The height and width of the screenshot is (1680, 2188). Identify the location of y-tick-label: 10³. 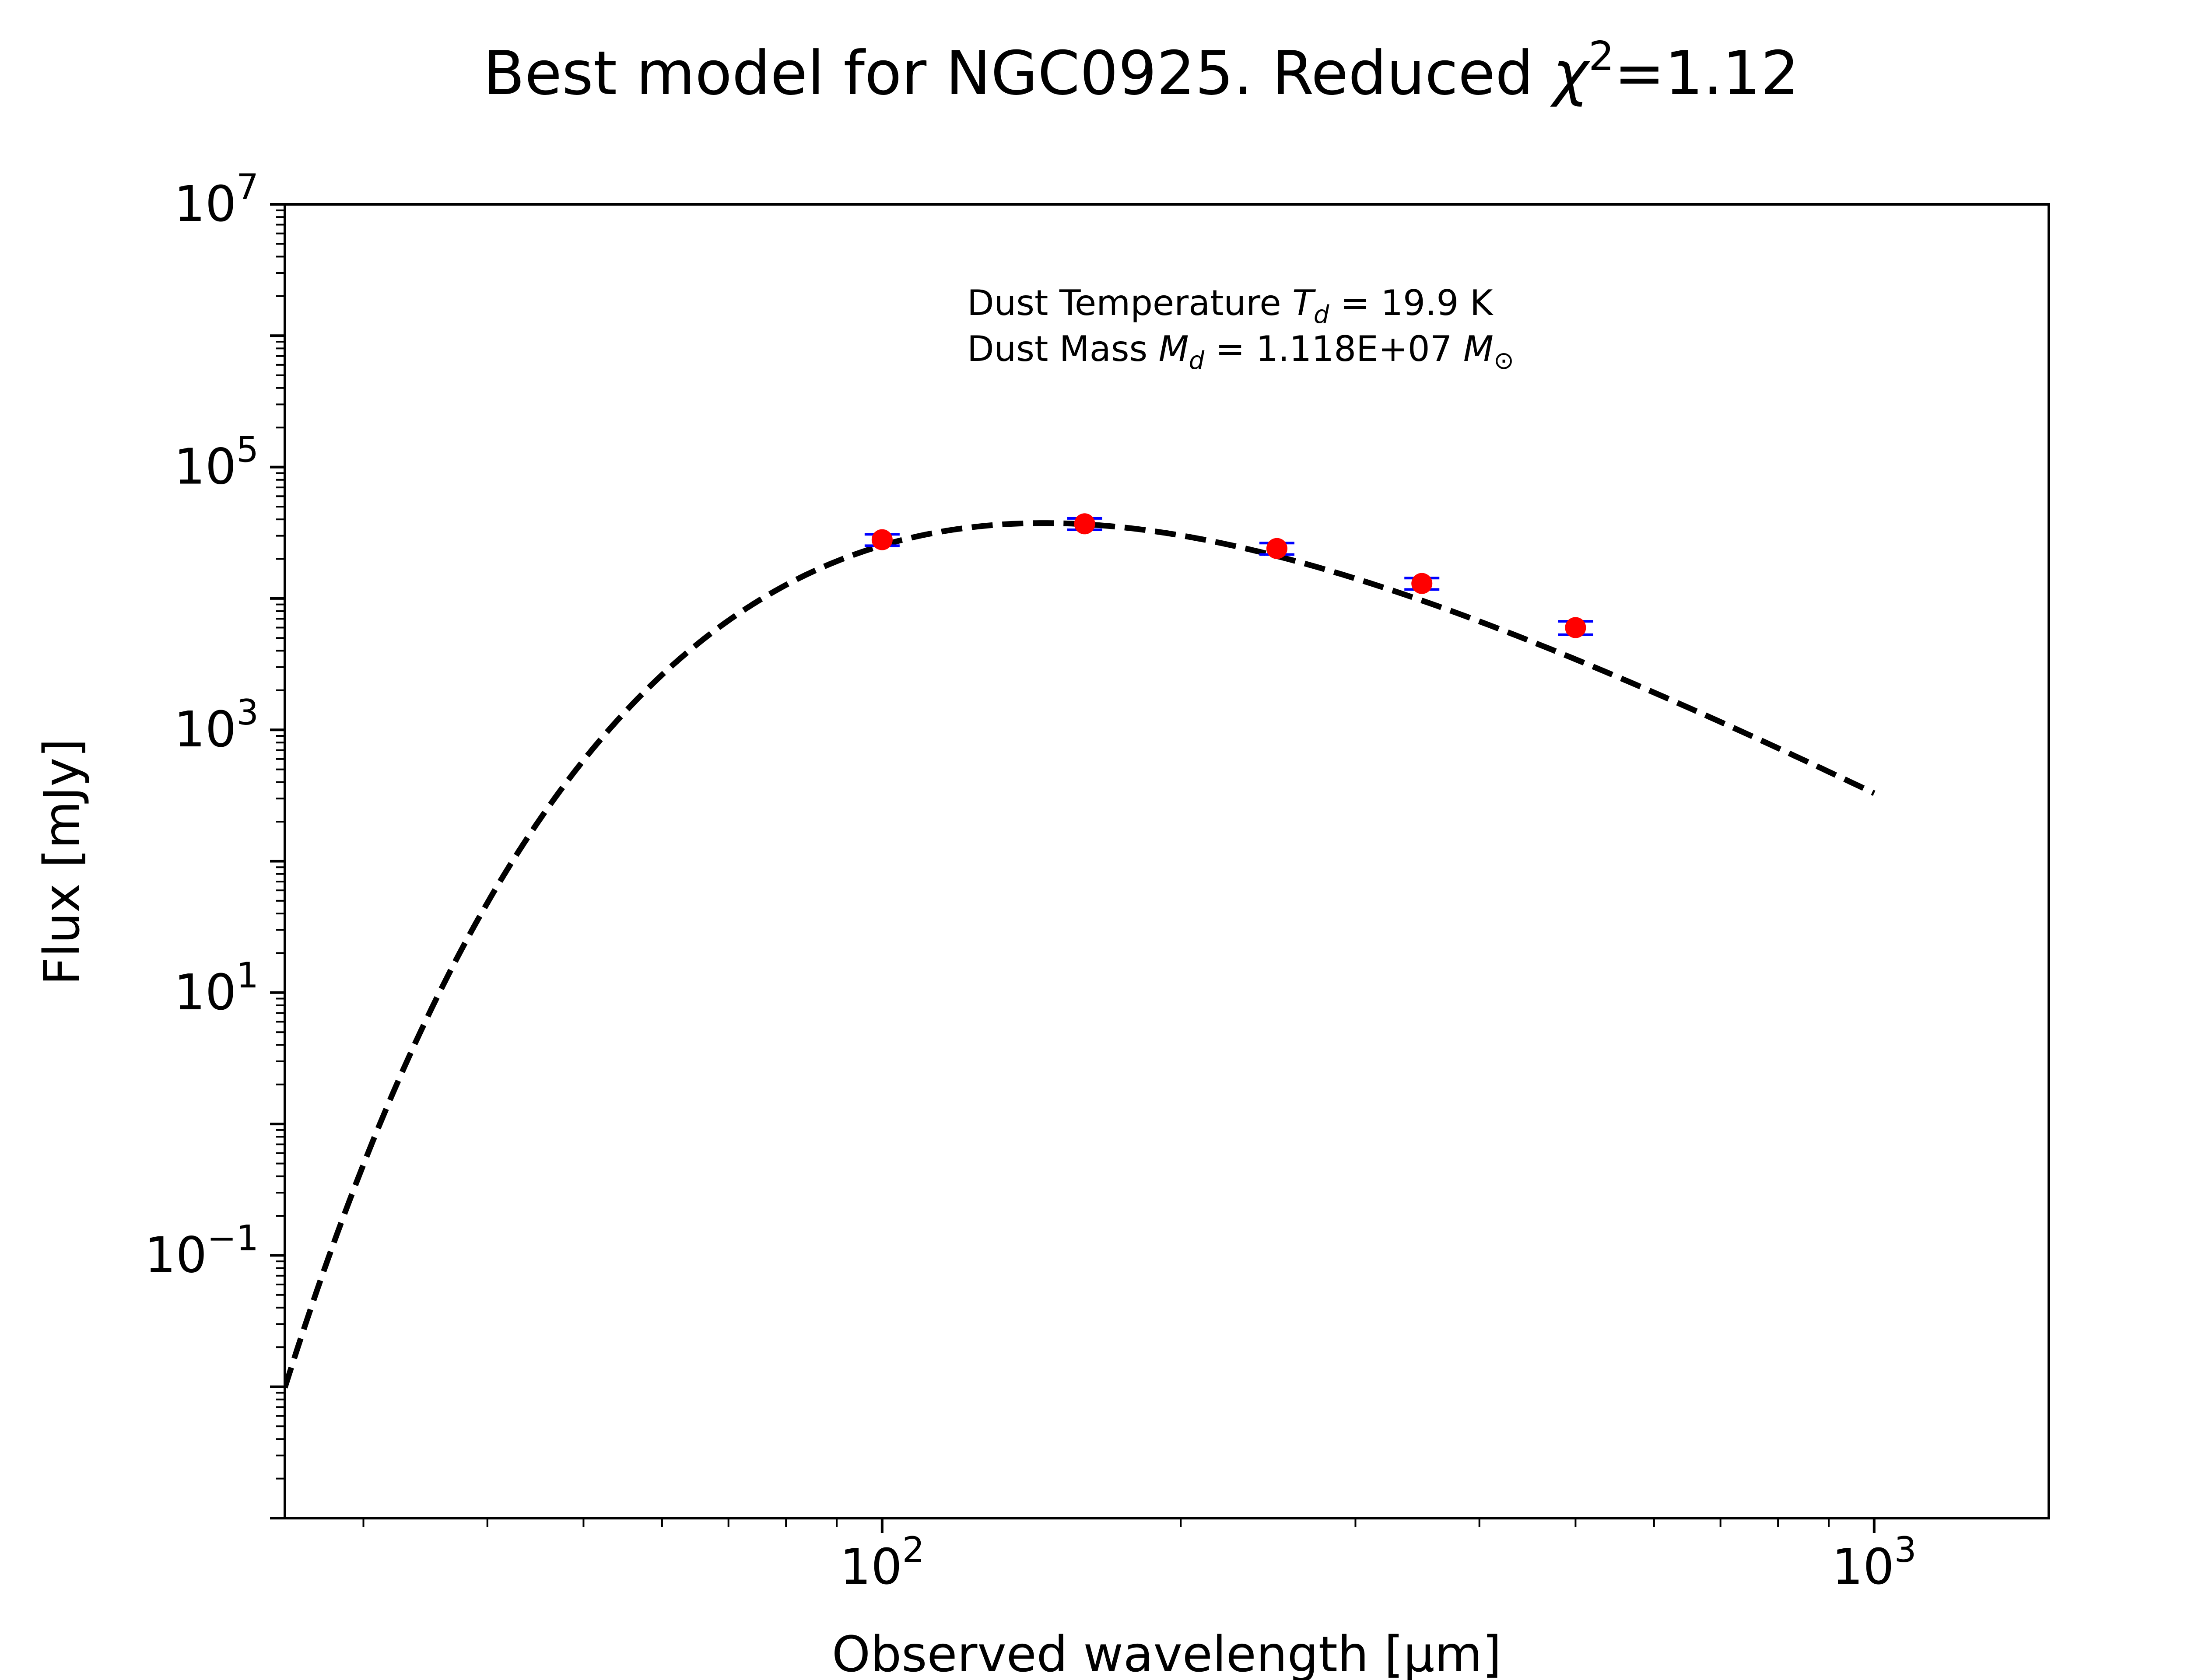
(216, 725).